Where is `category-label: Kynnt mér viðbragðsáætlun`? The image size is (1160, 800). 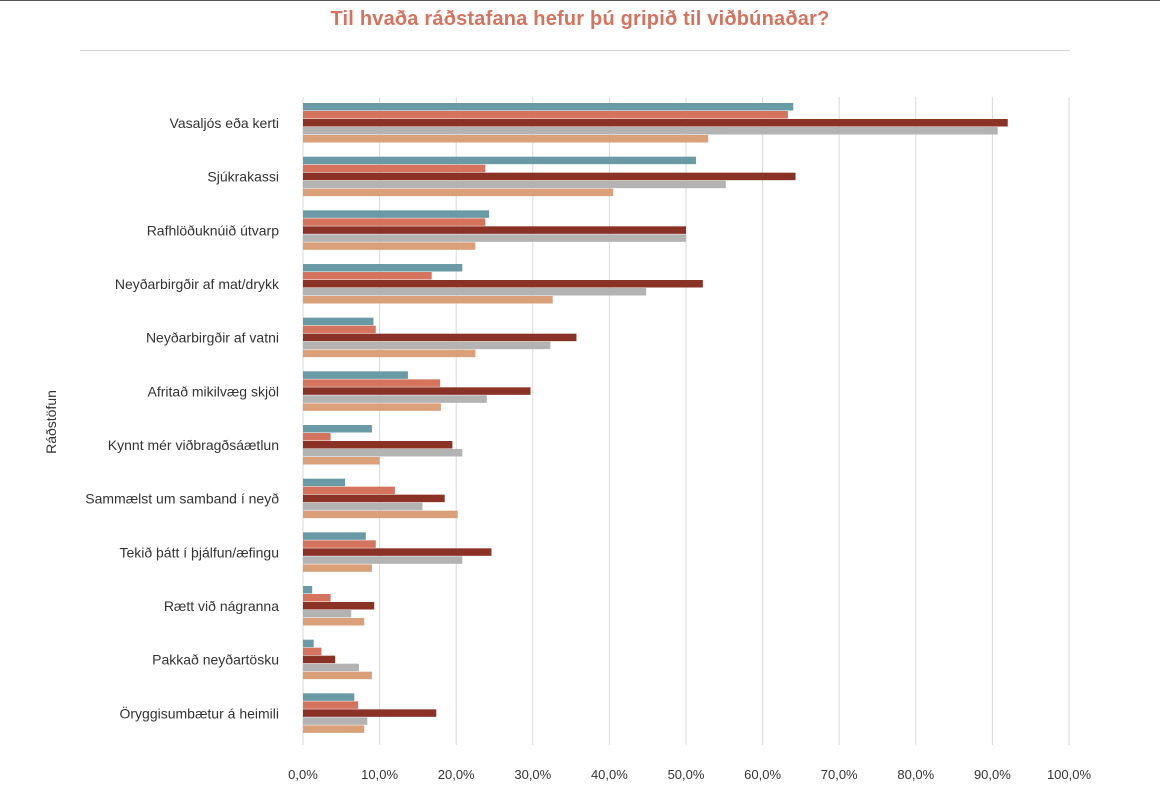 category-label: Kynnt mér viðbragðsáætlun is located at coordinates (193, 445).